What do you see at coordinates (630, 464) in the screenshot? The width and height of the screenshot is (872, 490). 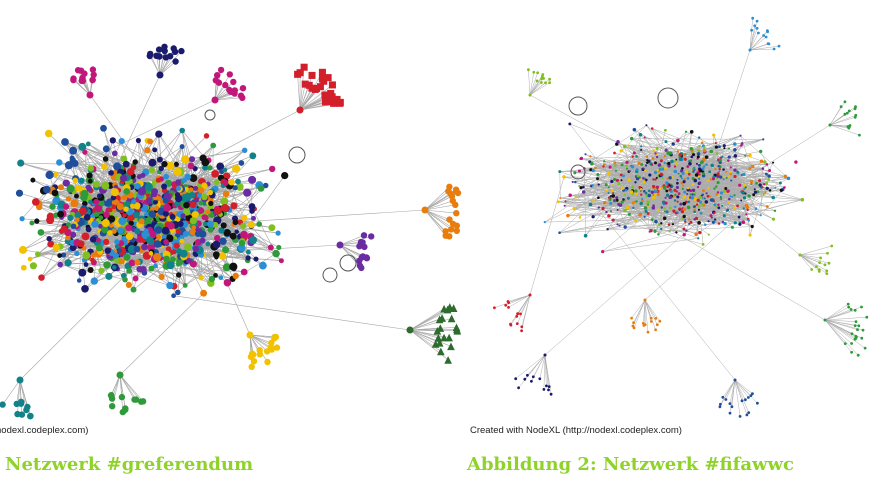 I see `figure-caption-fifawwc: Abbildung 2: Netzwerk #fifawwc` at bounding box center [630, 464].